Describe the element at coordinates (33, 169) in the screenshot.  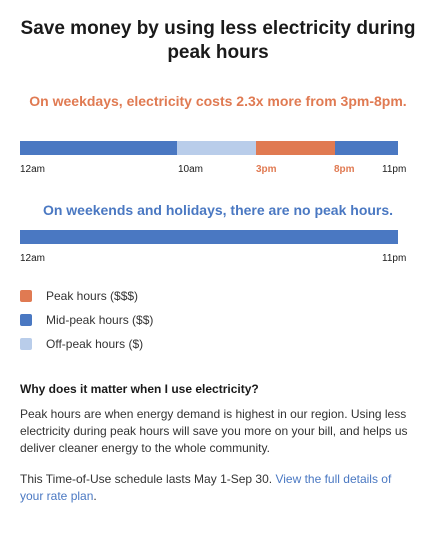
I see `weekday-tick-12am: 12am` at that location.